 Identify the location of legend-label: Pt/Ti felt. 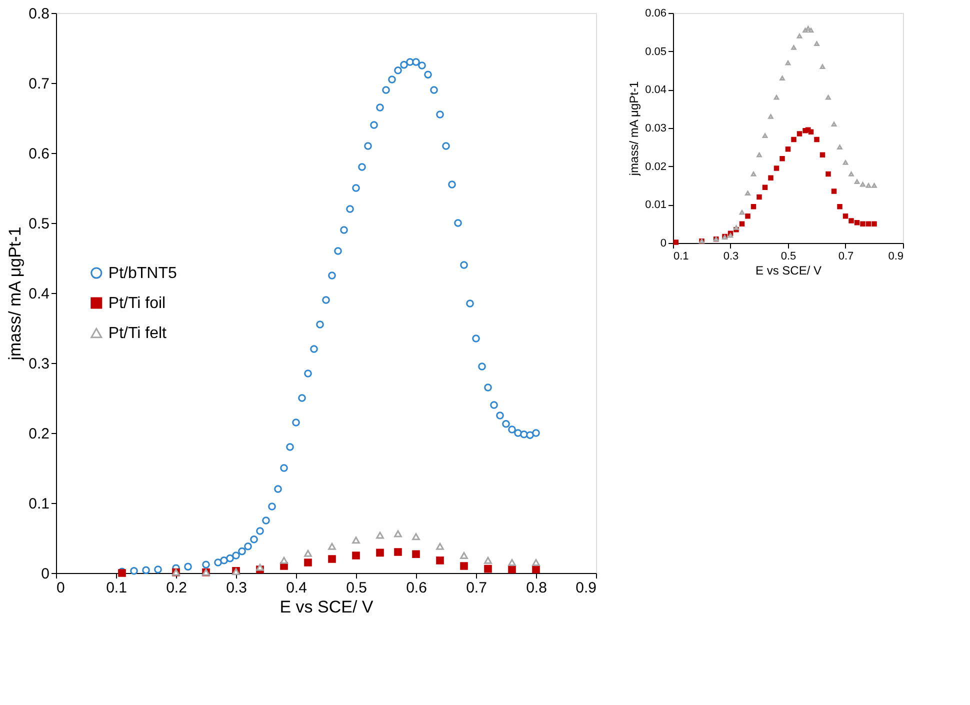
(138, 333).